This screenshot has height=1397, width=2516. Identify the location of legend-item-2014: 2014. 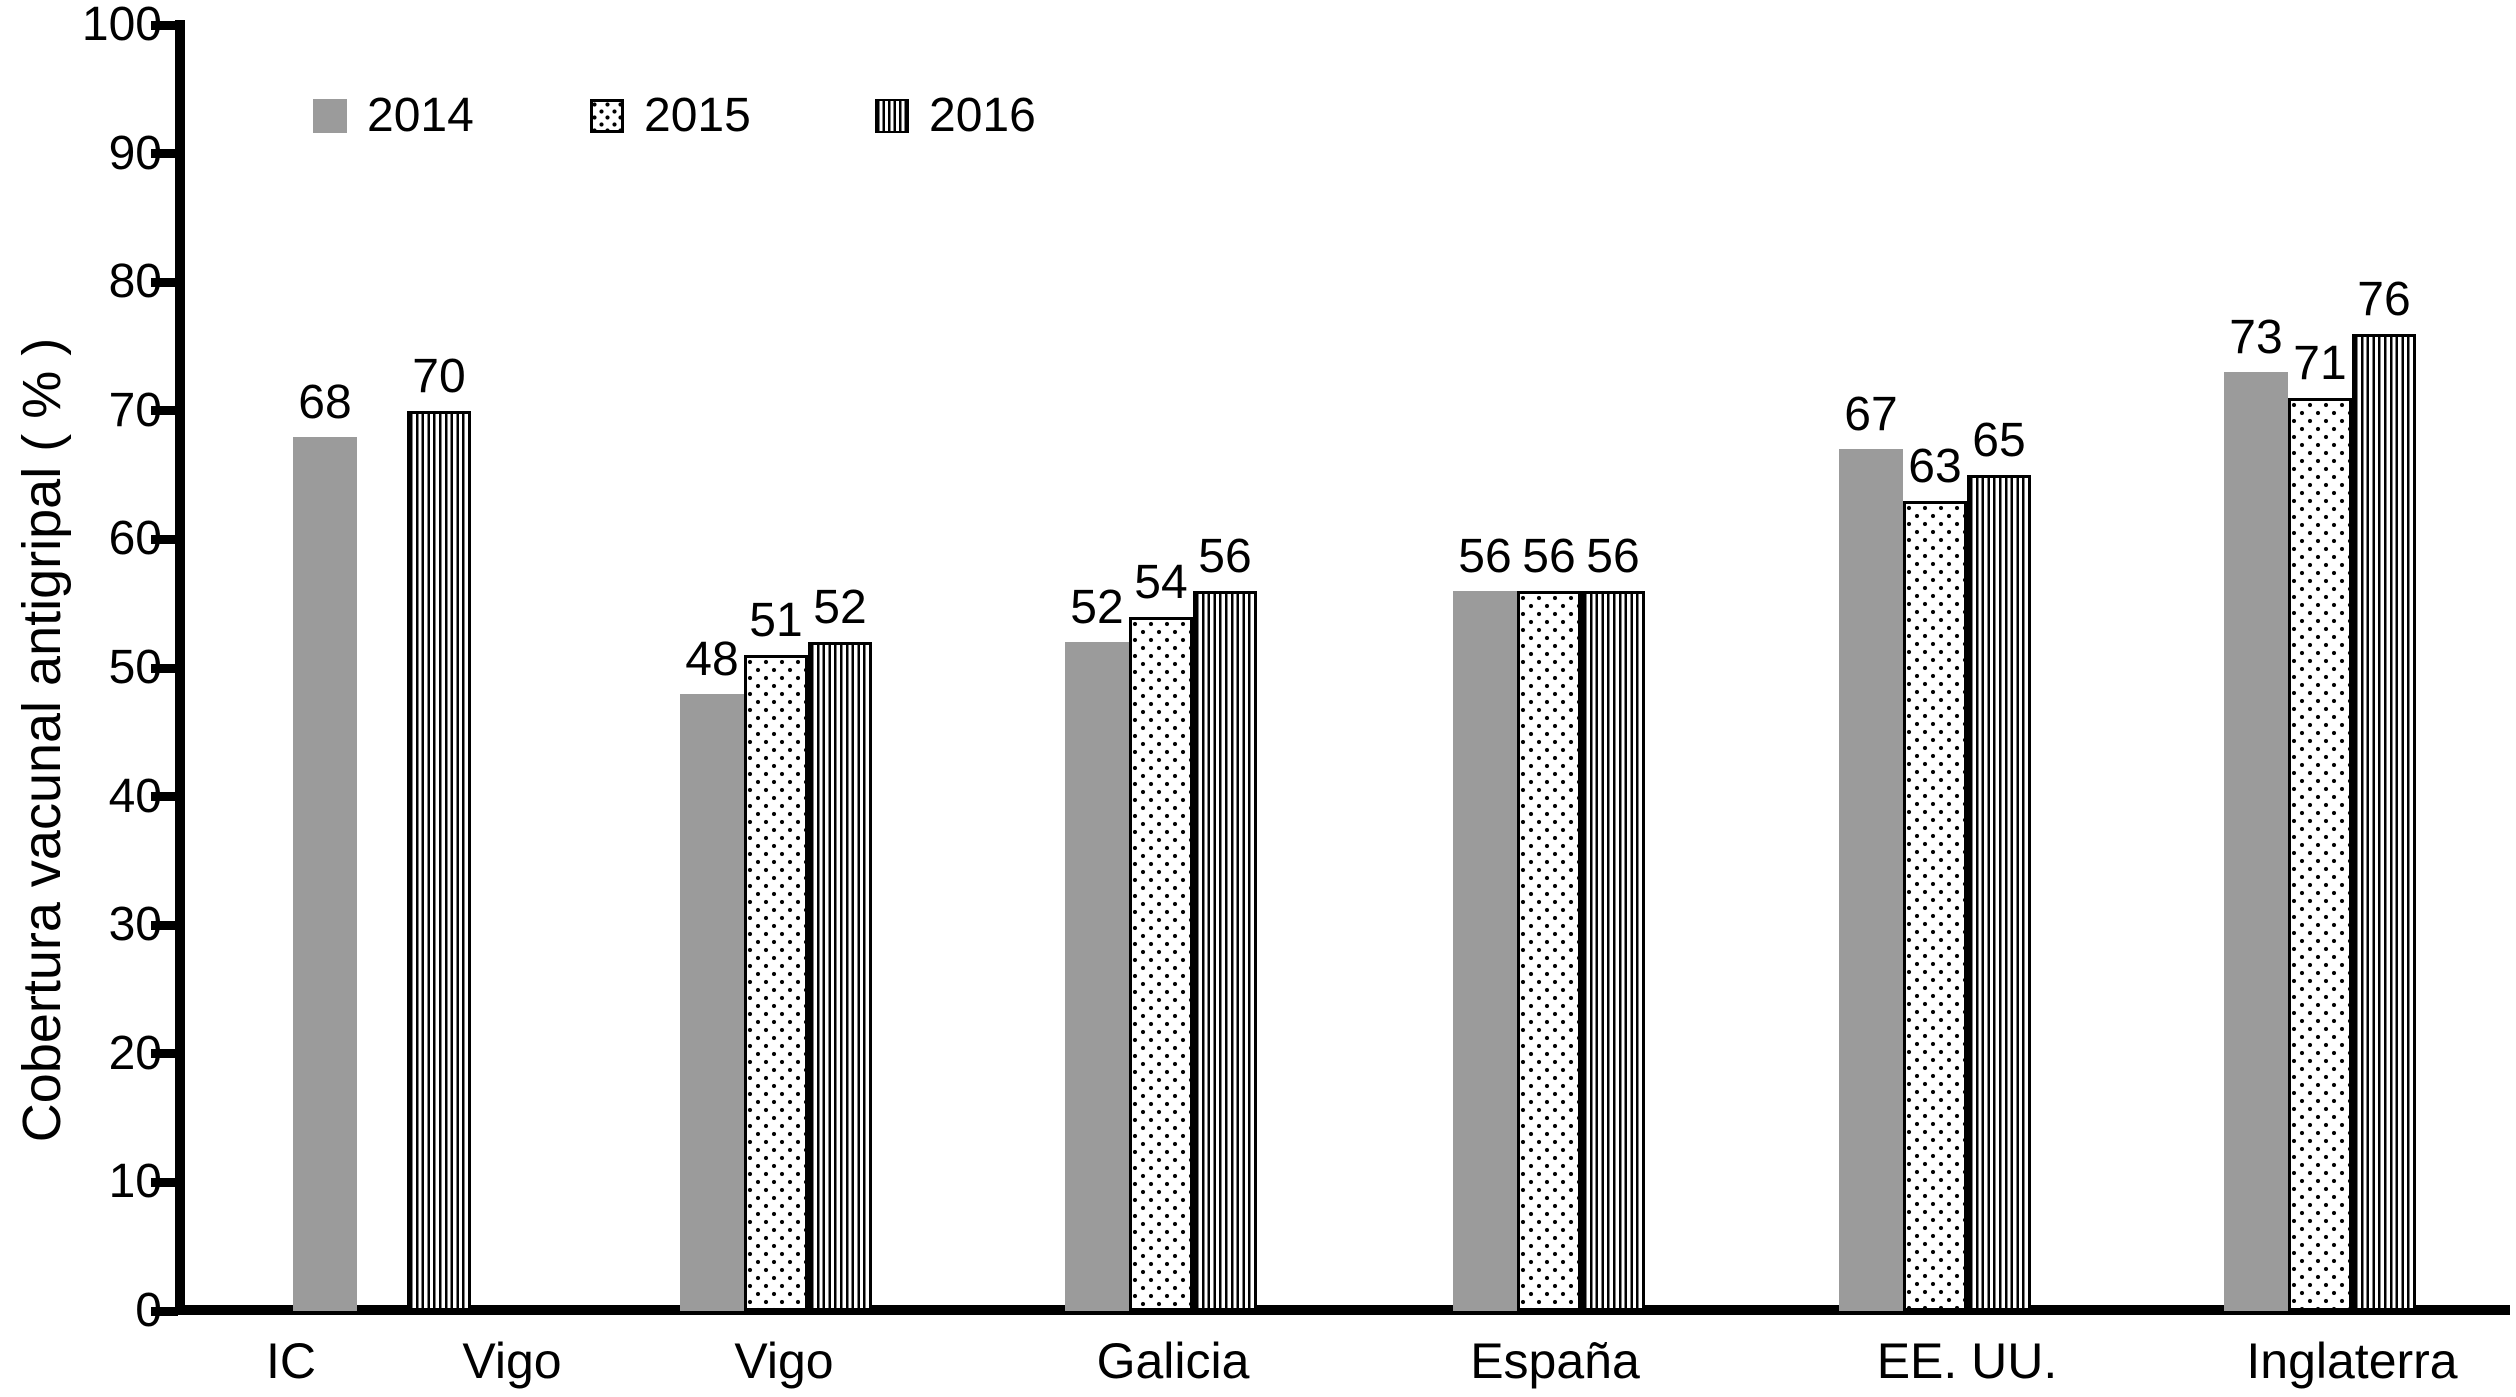
(393, 116).